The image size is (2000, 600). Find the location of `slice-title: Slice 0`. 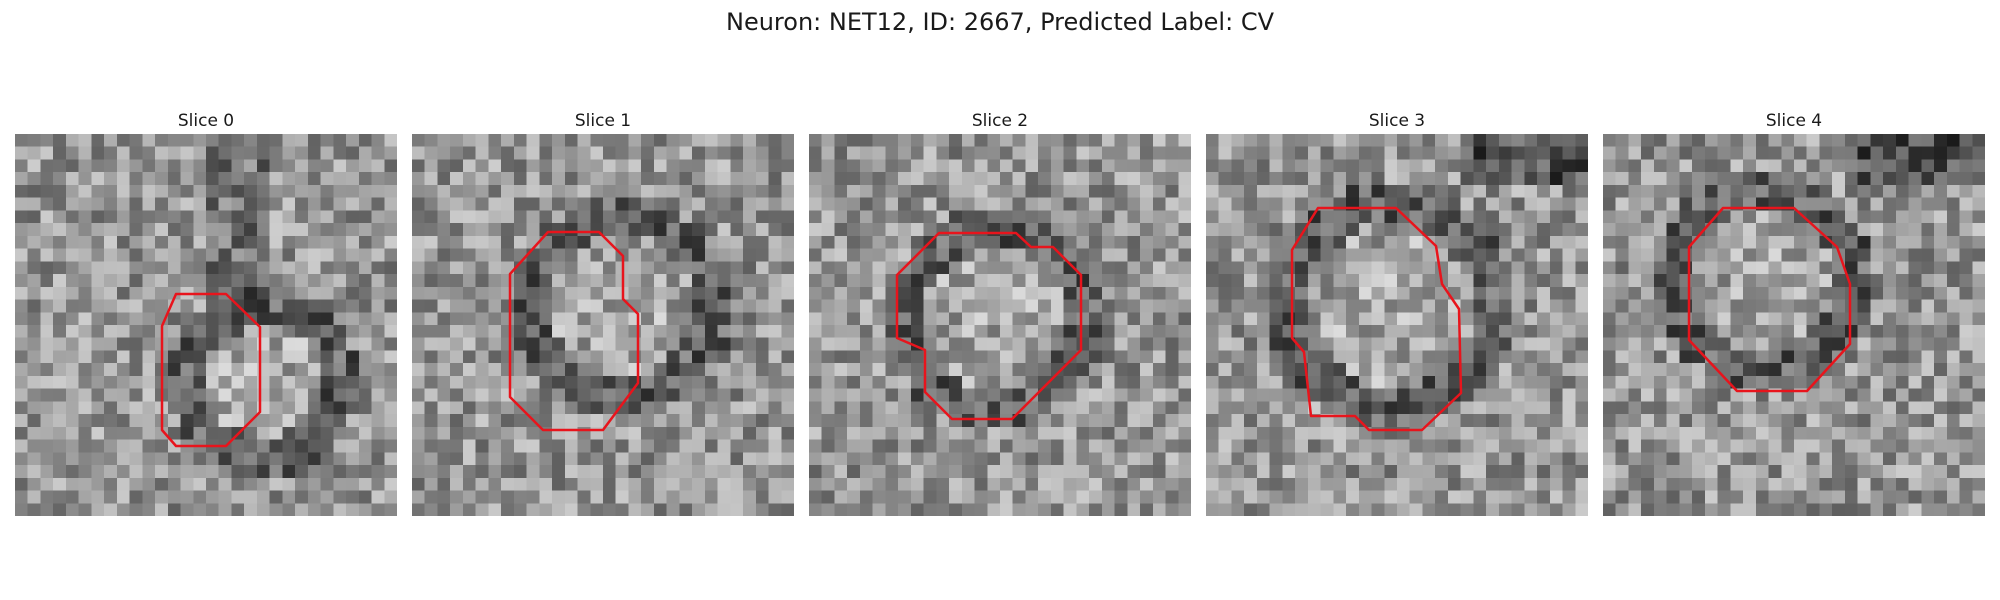

slice-title: Slice 0 is located at coordinates (206, 121).